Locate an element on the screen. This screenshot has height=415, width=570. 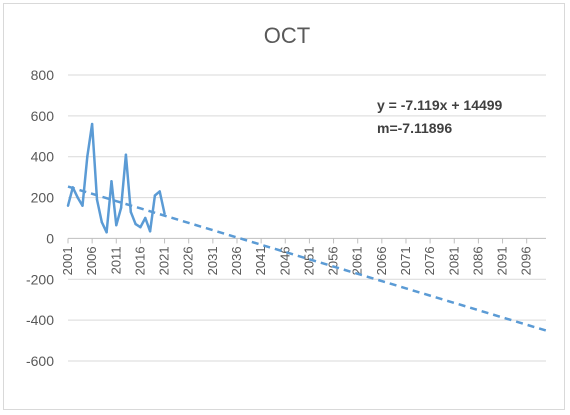
x-tick-label: 2081 is located at coordinates (453, 260).